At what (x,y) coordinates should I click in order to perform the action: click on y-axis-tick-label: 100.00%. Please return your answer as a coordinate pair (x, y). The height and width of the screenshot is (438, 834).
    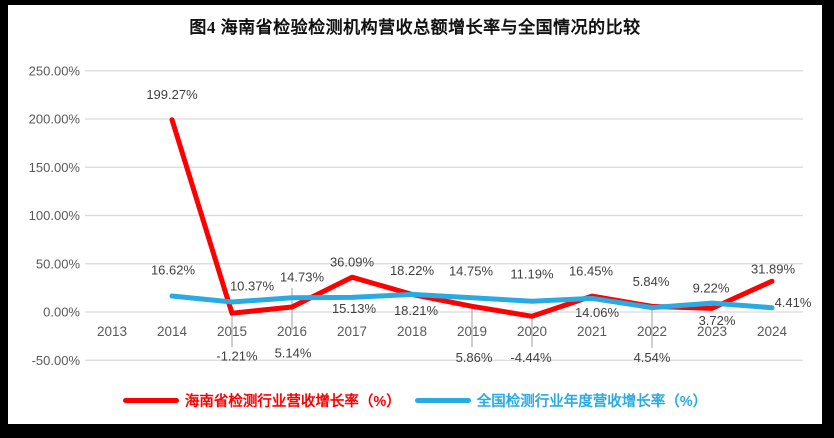
    Looking at the image, I should click on (55, 215).